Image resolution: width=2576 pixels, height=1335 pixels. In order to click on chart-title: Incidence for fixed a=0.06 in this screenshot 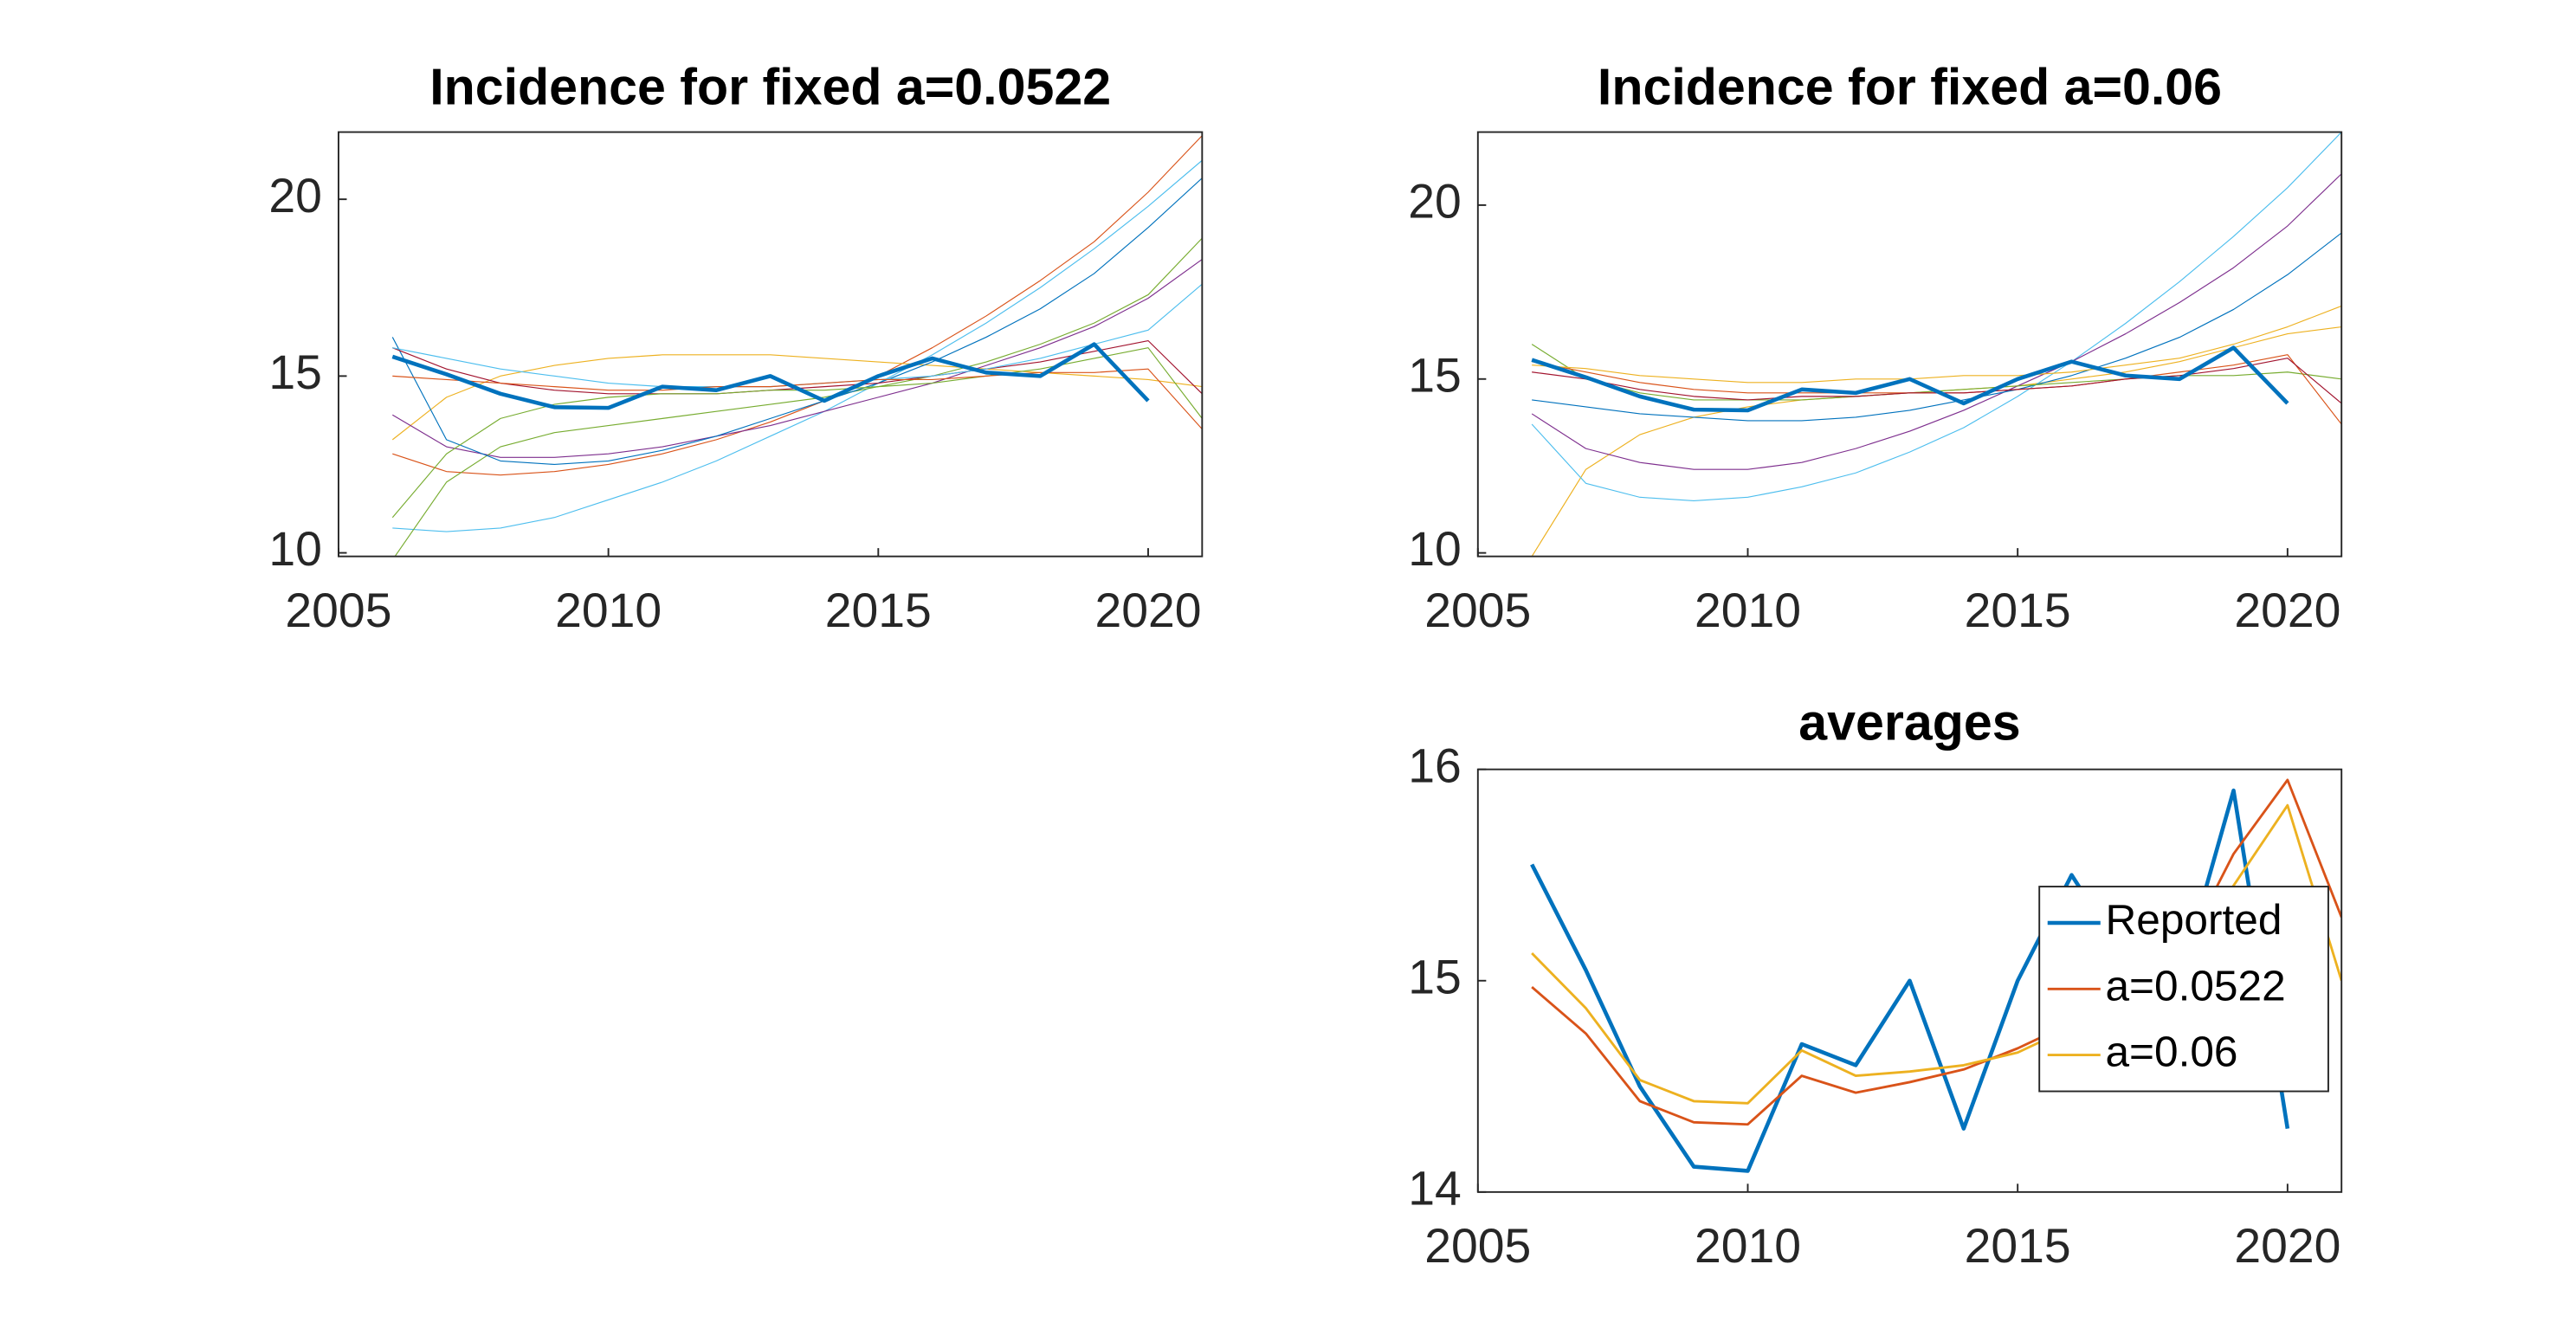, I will do `click(1910, 86)`.